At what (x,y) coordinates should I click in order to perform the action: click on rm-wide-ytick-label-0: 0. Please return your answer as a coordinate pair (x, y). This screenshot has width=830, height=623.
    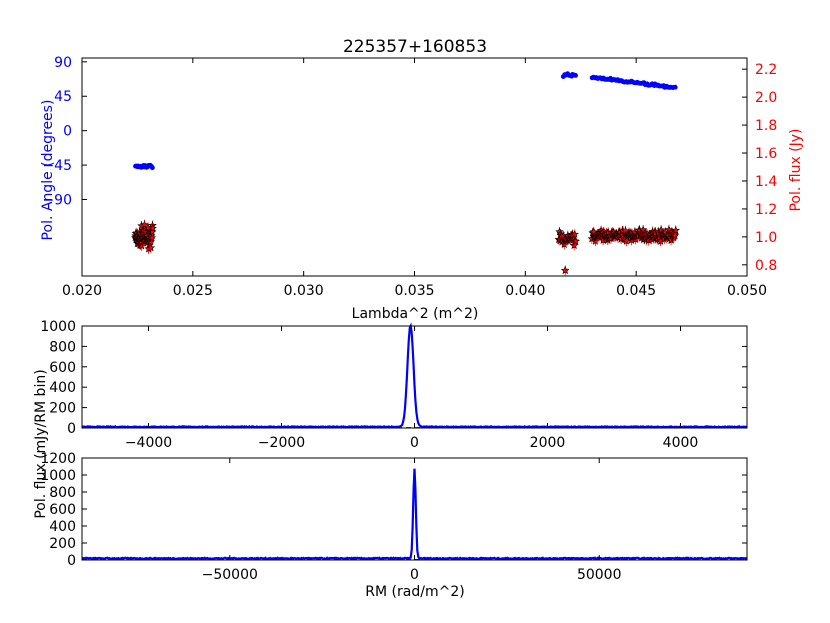
    Looking at the image, I should click on (71, 561).